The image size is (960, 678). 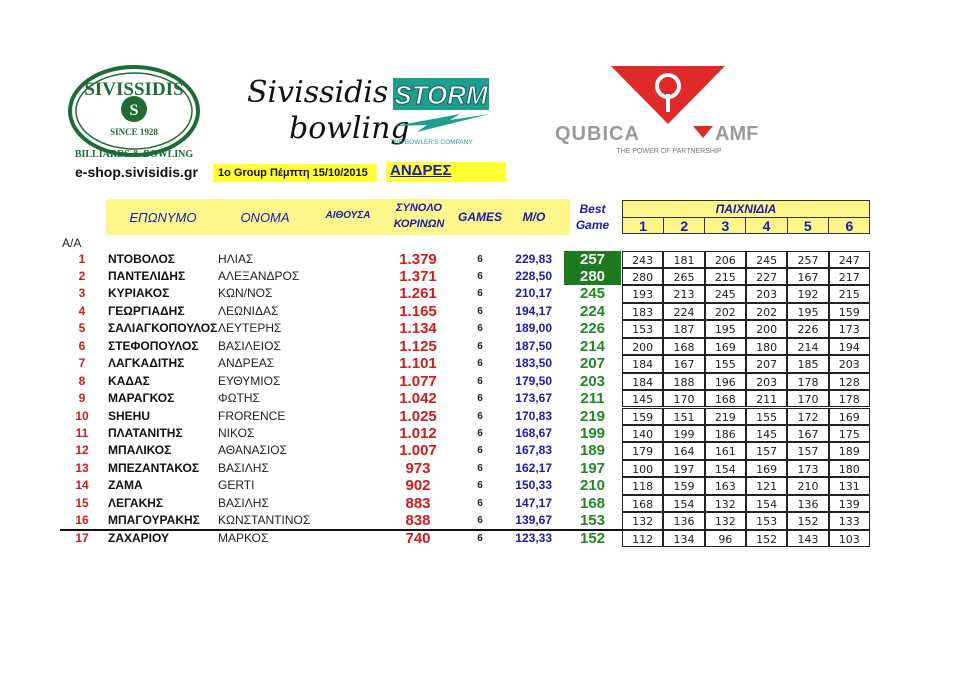 I want to click on game-score-cell: 179, so click(x=643, y=451).